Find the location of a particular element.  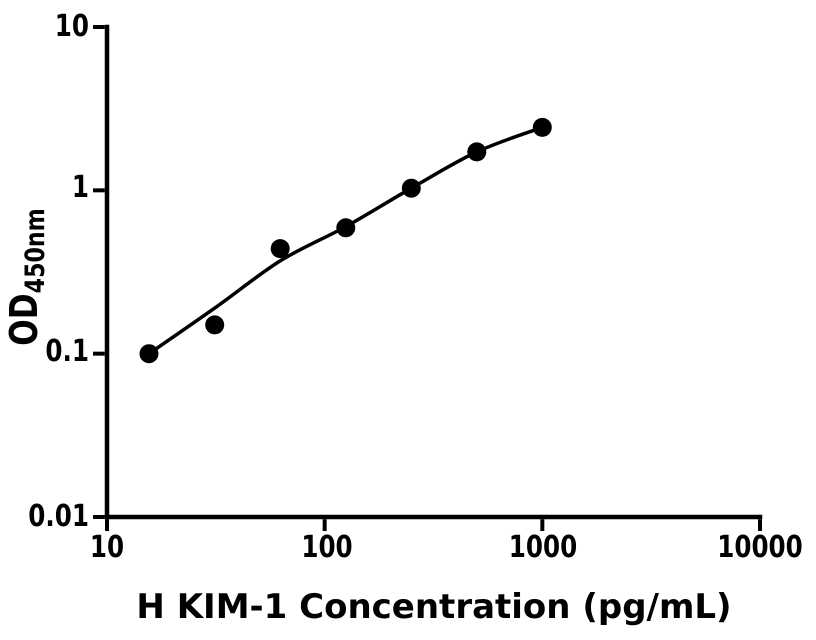

y-axis-title-main: OD is located at coordinates (24, 319).